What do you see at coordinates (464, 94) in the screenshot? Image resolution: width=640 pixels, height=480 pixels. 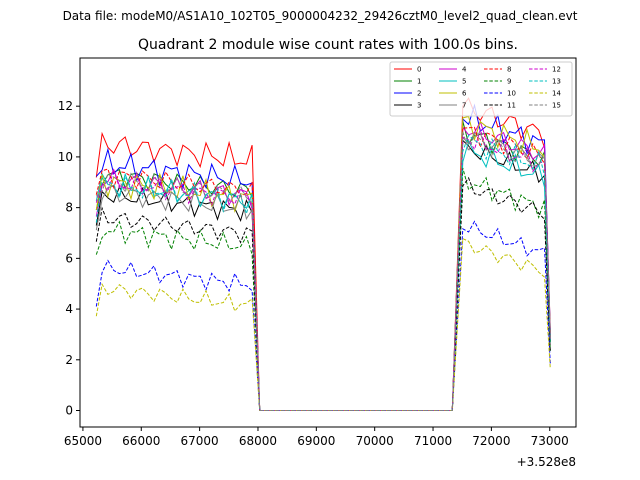 I see `legend-label-6: 6` at bounding box center [464, 94].